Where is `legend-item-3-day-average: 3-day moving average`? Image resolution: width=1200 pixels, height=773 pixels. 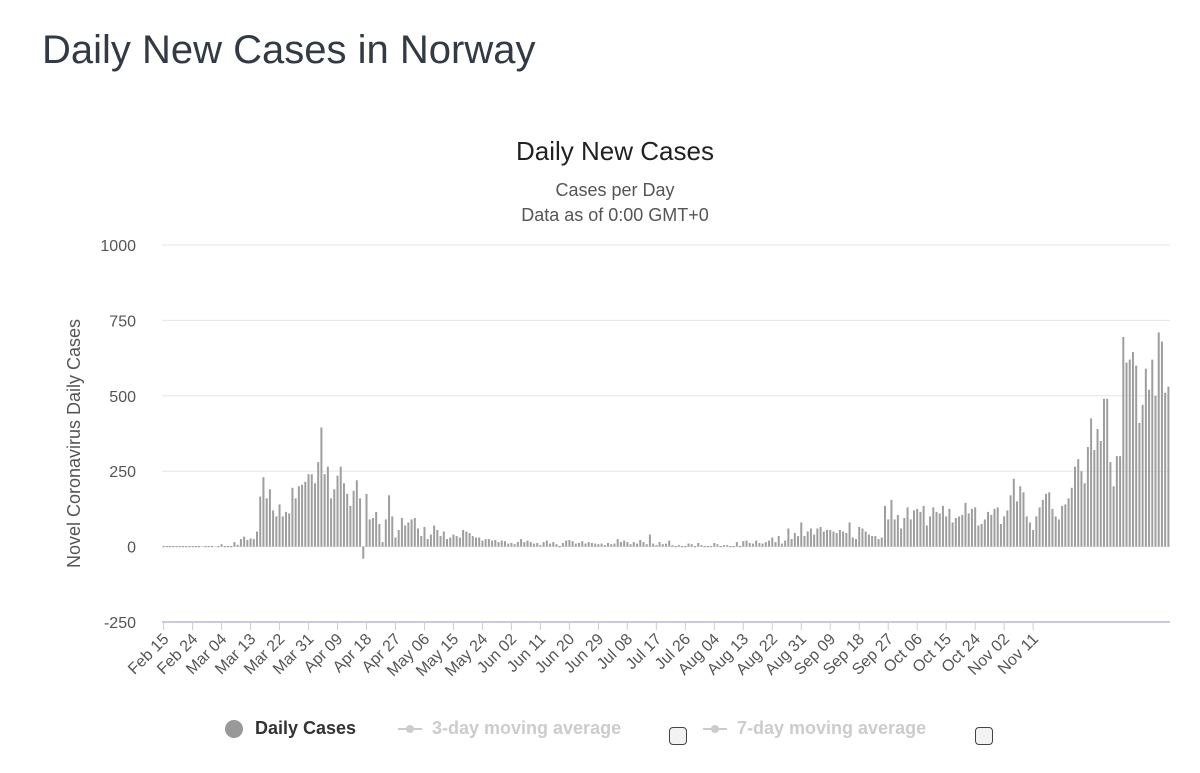
legend-item-3-day-average: 3-day moving average is located at coordinates (509, 728).